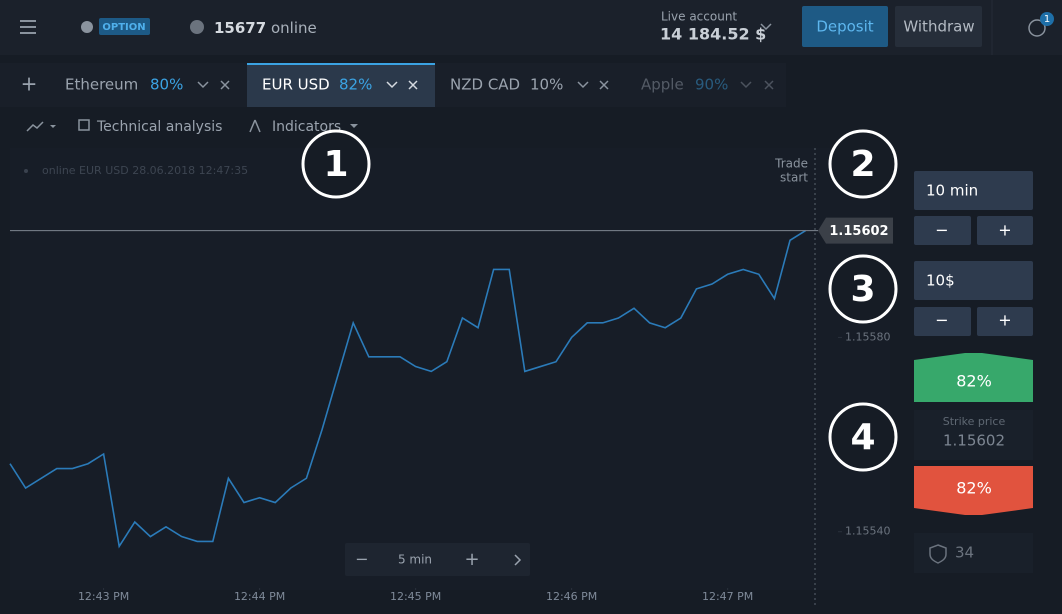  I want to click on legend-bullet, so click(26, 171).